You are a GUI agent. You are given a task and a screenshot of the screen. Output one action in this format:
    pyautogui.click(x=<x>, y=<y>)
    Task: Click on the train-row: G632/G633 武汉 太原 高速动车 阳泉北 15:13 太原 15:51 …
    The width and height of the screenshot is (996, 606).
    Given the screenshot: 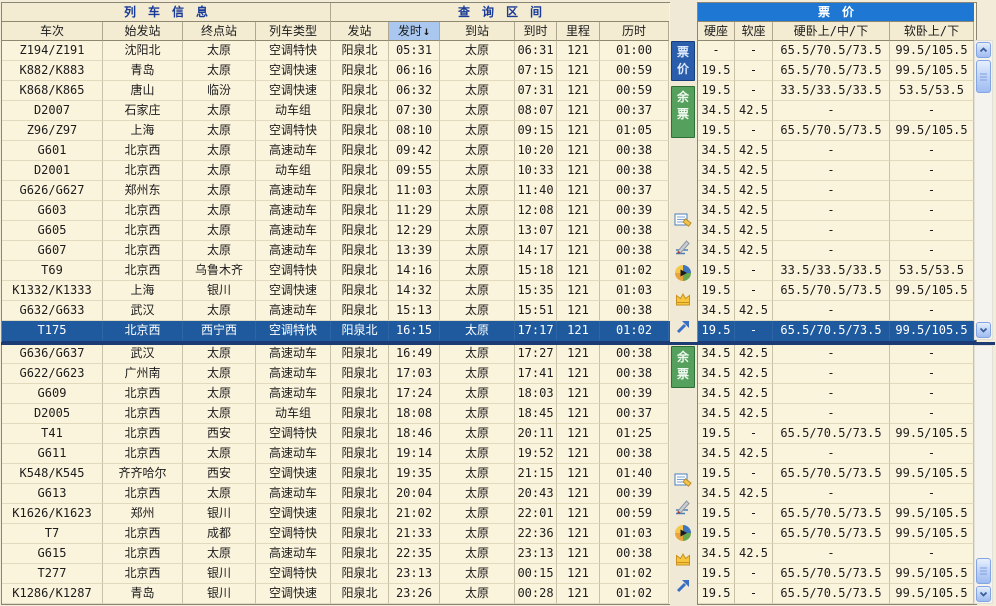 What is the action you would take?
    pyautogui.click(x=336, y=311)
    